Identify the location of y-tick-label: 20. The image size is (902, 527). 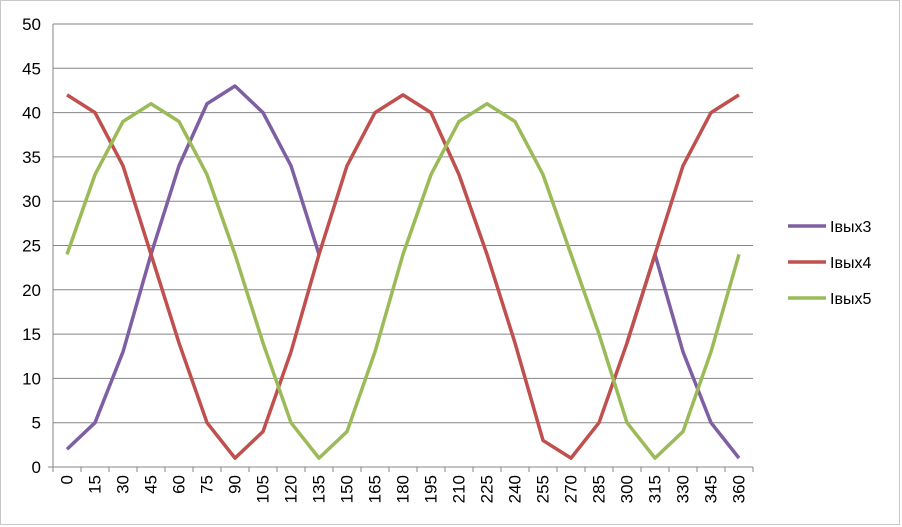
(31, 290).